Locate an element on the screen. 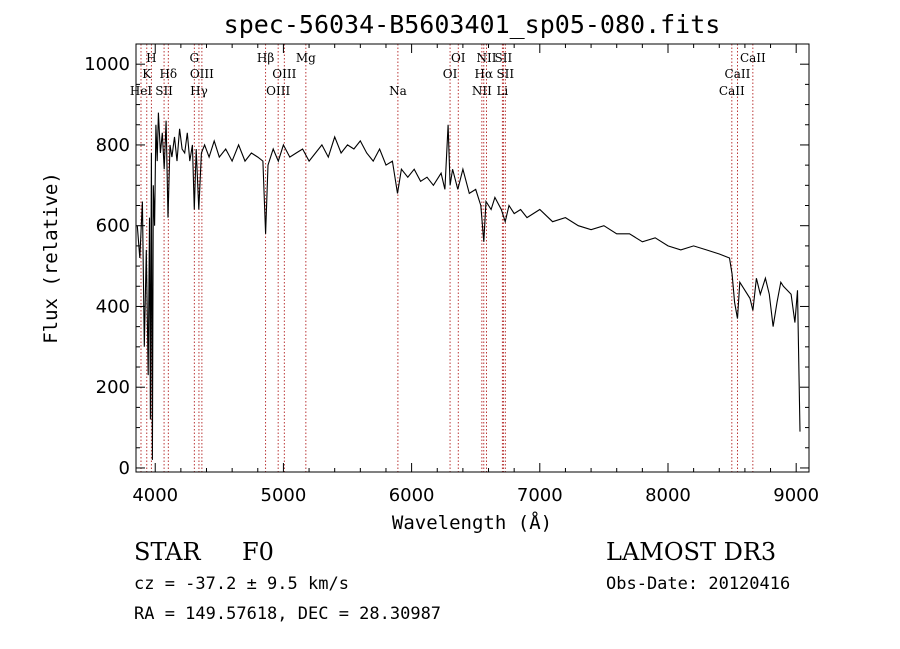 This screenshot has height=649, width=900. spectral-line-label: HeI is located at coordinates (141, 91).